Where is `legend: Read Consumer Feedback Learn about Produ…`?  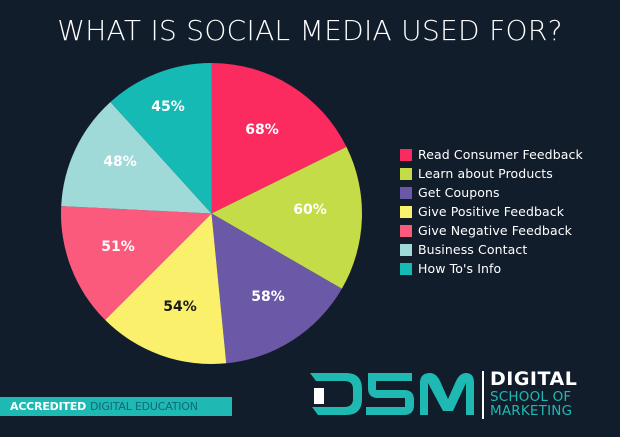
legend: Read Consumer Feedback Learn about Produ… is located at coordinates (491, 211).